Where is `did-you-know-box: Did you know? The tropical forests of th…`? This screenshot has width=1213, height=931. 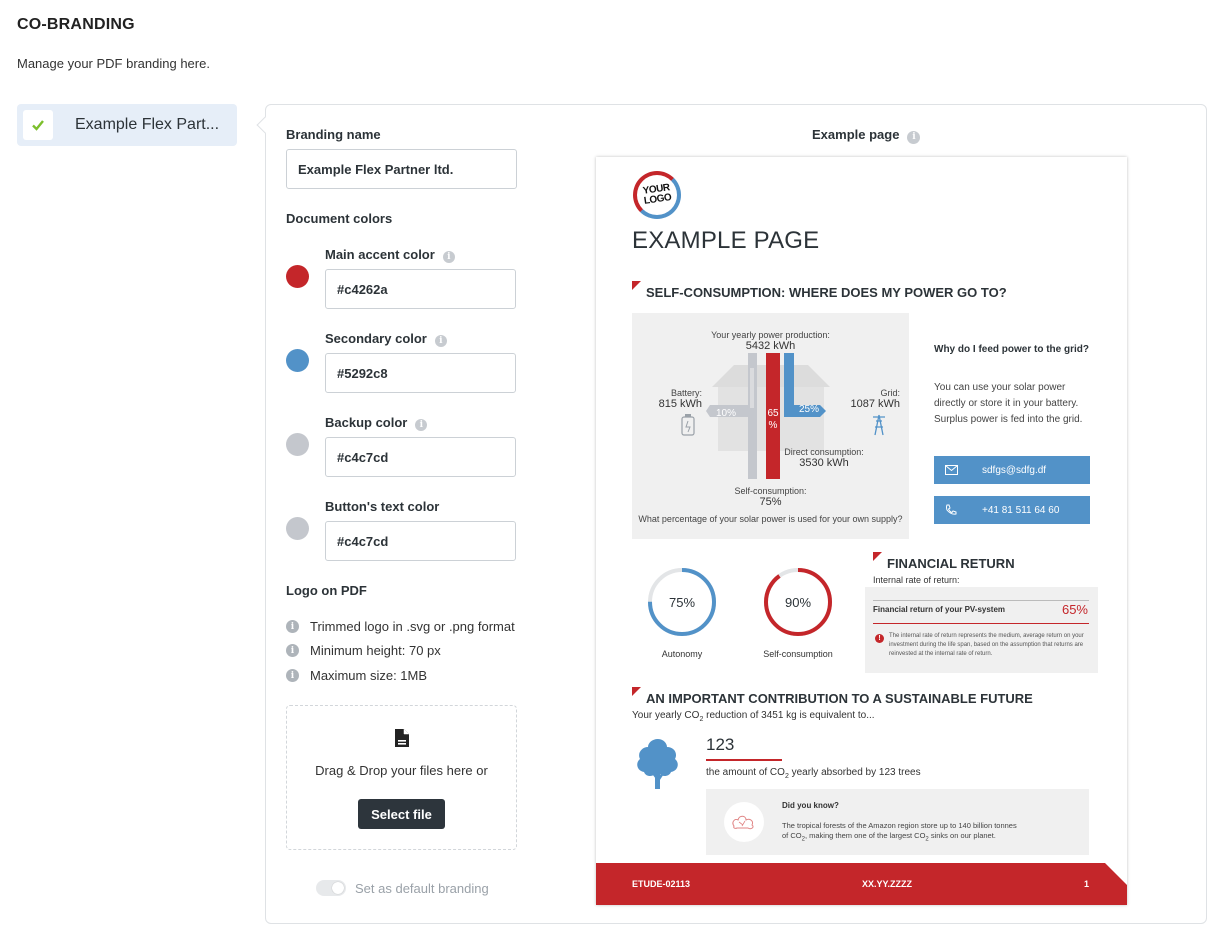 did-you-know-box: Did you know? The tropical forests of th… is located at coordinates (897, 822).